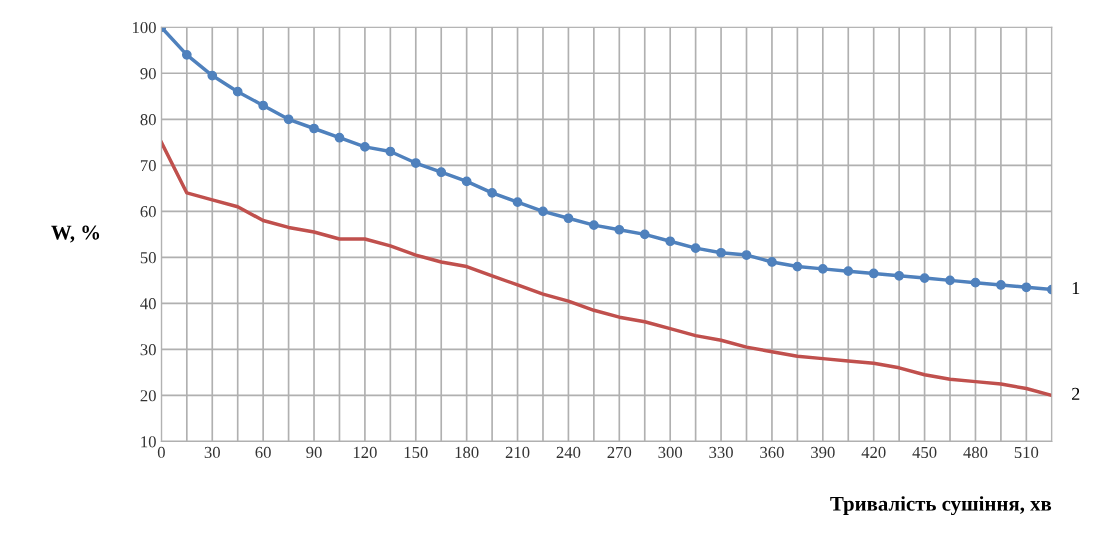  I want to click on x-tick-label: 450, so click(924, 452).